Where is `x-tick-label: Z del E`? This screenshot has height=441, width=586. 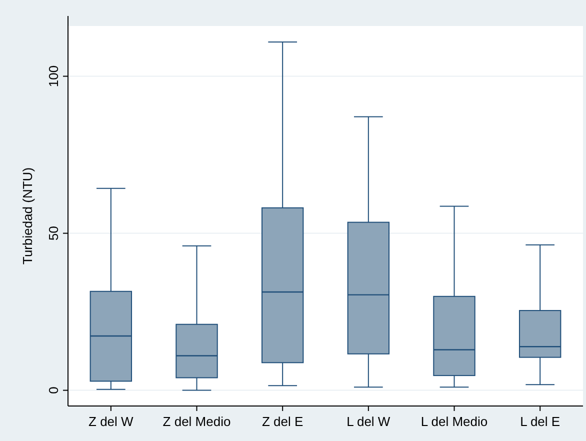 x-tick-label: Z del E is located at coordinates (283, 421).